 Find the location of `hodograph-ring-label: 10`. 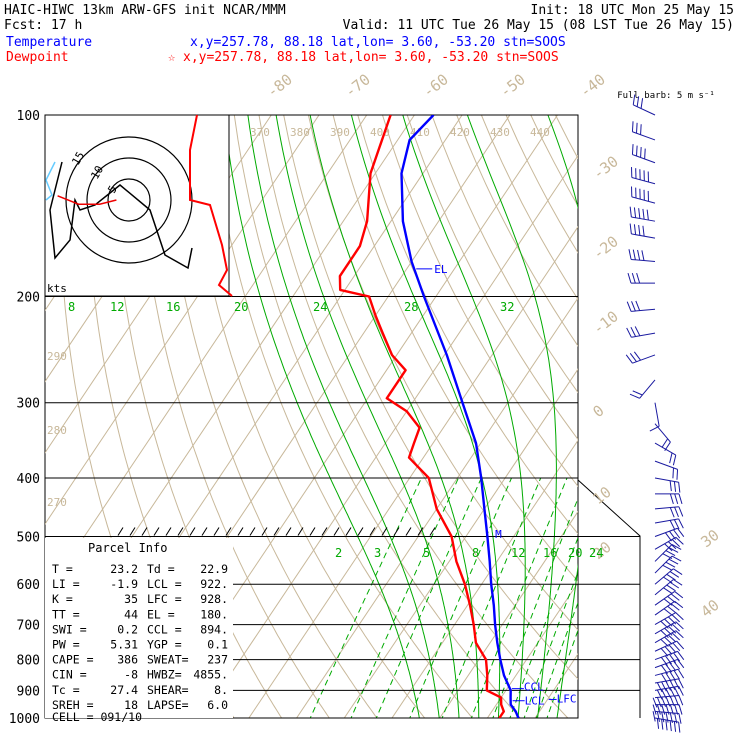

hodograph-ring-label: 10 is located at coordinates (97, 173).